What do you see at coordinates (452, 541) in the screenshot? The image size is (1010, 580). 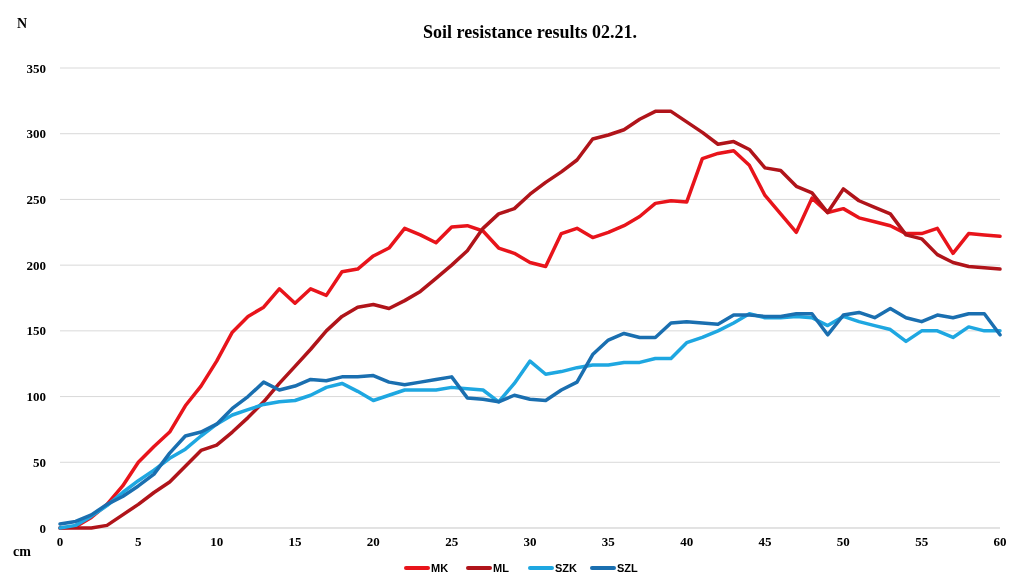 I see `x-tick-label: 25` at bounding box center [452, 541].